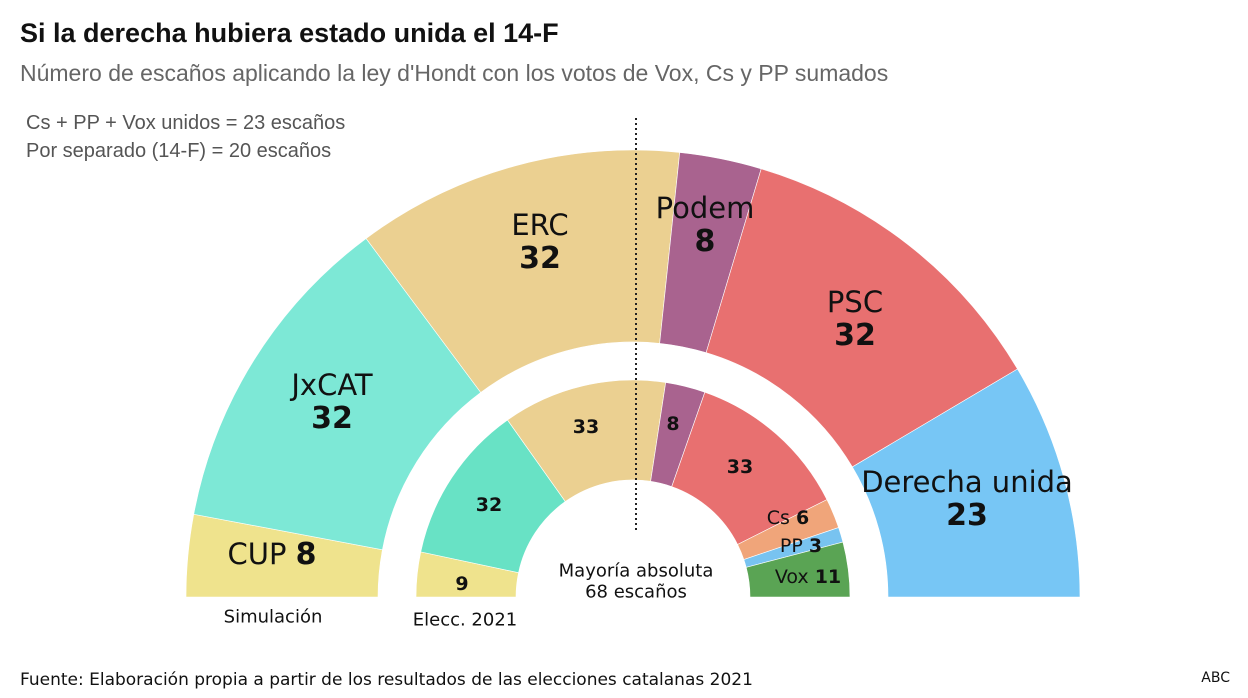  I want to click on outer-segment-jxcat, so click(337, 394).